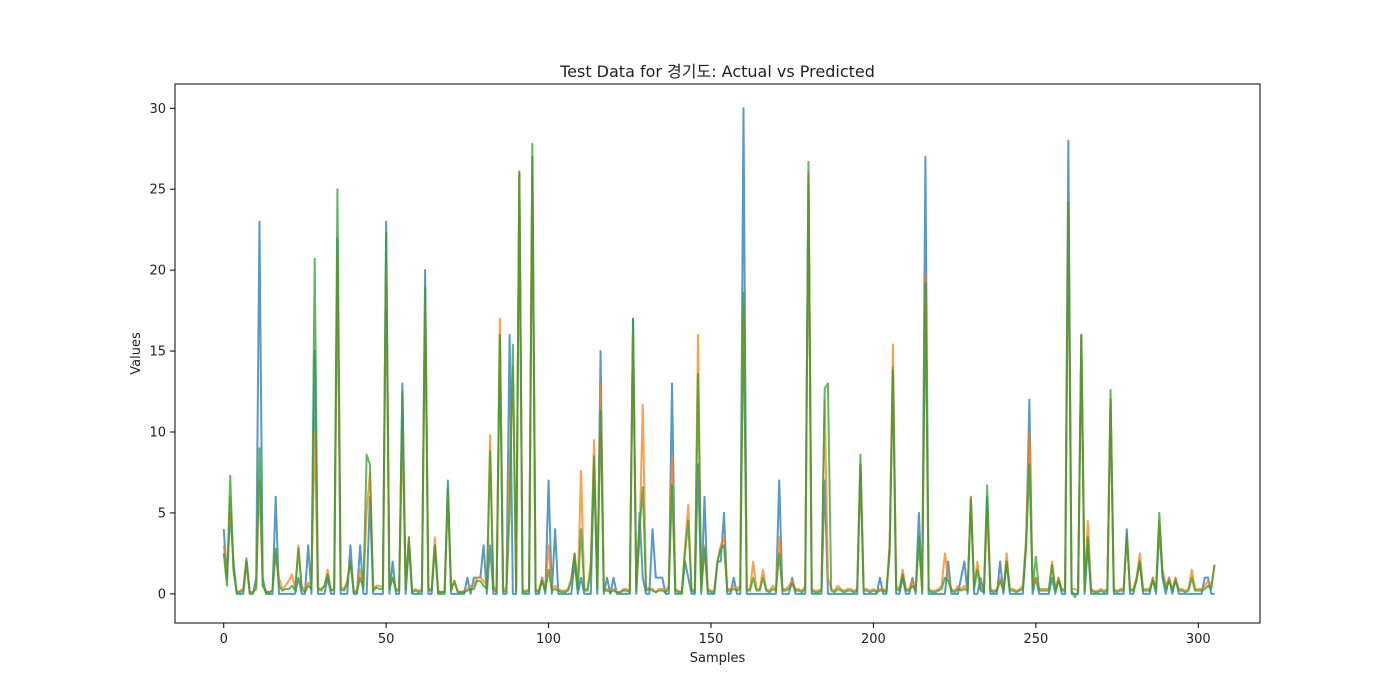 The width and height of the screenshot is (1400, 700). I want to click on y-tick-label: 0, so click(162, 594).